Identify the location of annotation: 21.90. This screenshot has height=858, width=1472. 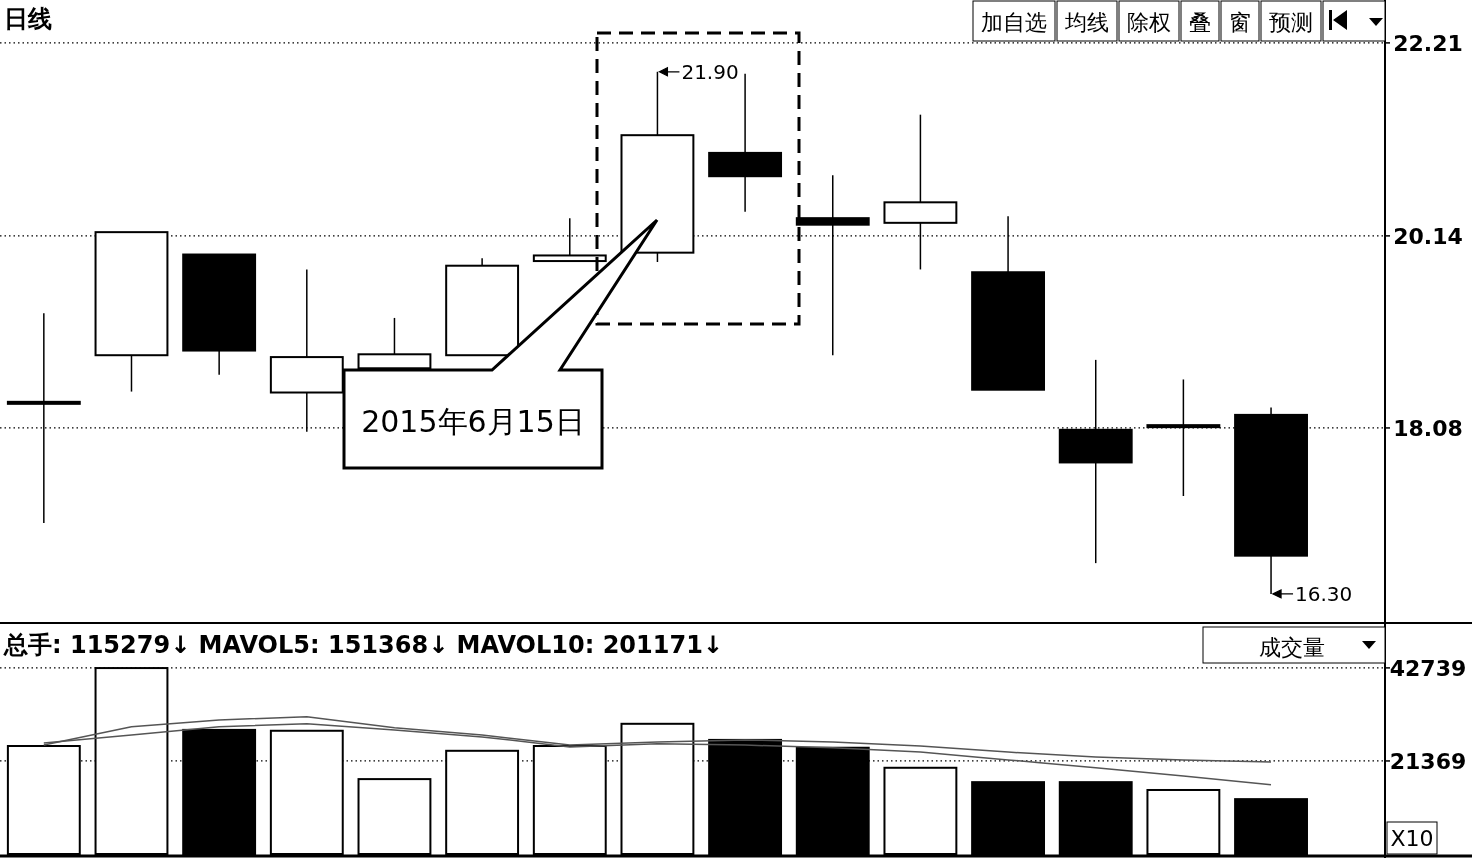
(710, 71).